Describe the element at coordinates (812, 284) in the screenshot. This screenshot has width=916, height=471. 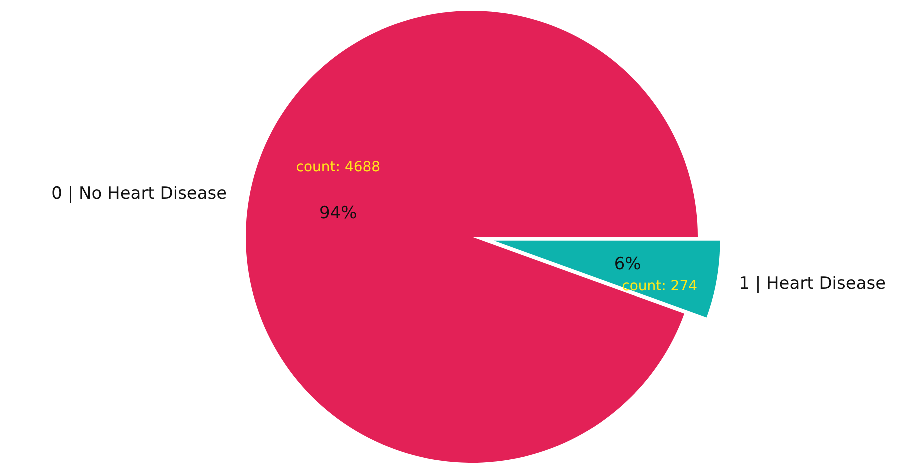
I see `slice-label: 1 | Heart Disease` at that location.